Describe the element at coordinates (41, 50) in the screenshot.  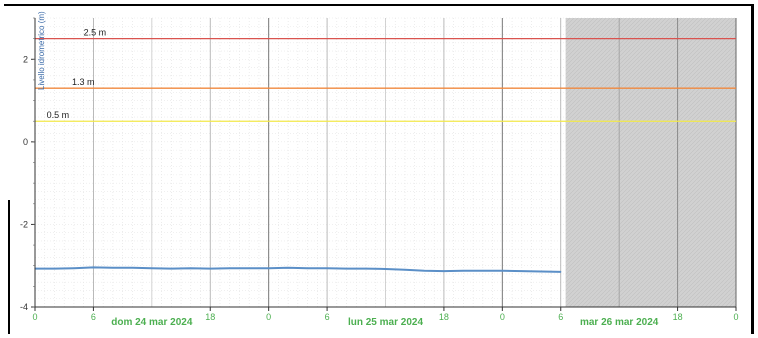
I see `y-axis-title: Livello idrometrico (m)` at that location.